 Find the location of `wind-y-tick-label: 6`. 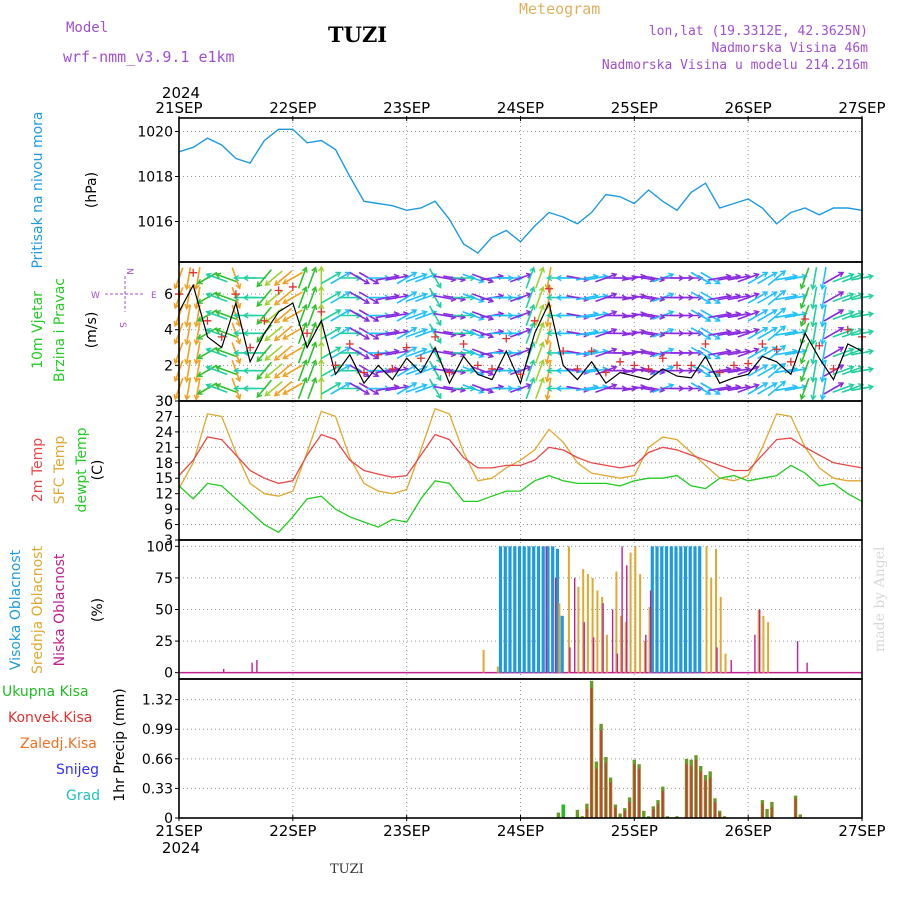

wind-y-tick-label: 6 is located at coordinates (168, 295).